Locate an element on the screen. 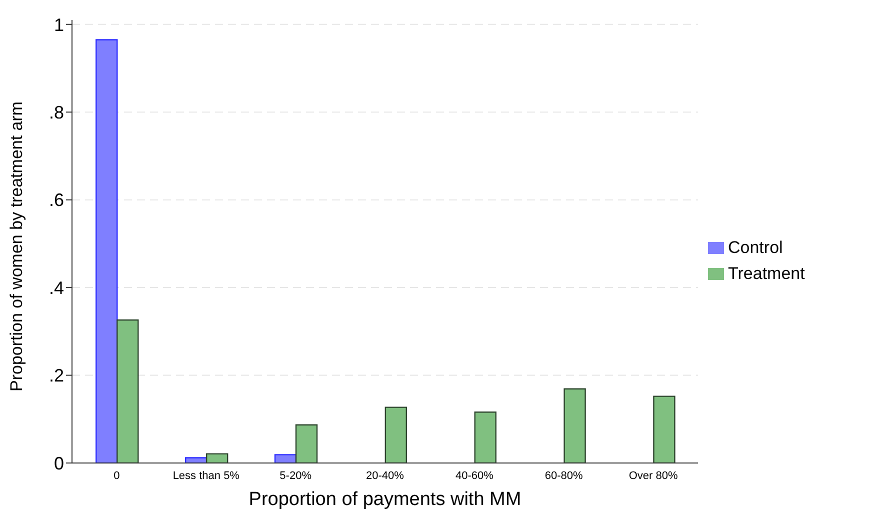  x-tick-label: 5-20% is located at coordinates (296, 476).